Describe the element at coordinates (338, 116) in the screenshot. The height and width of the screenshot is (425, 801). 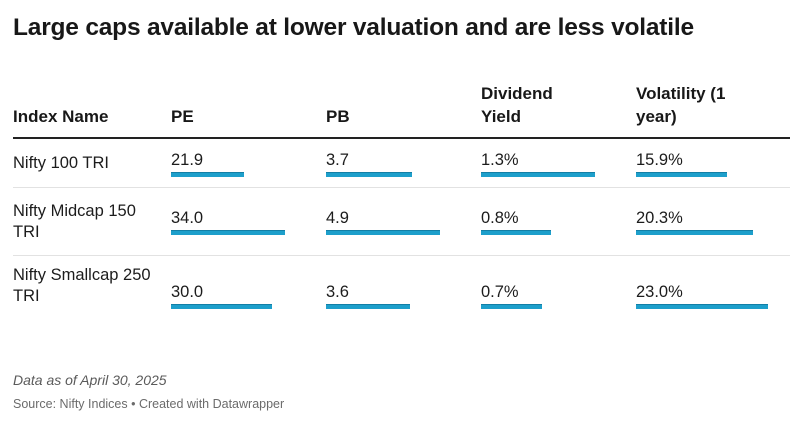
I see `column-header-pb: PB` at that location.